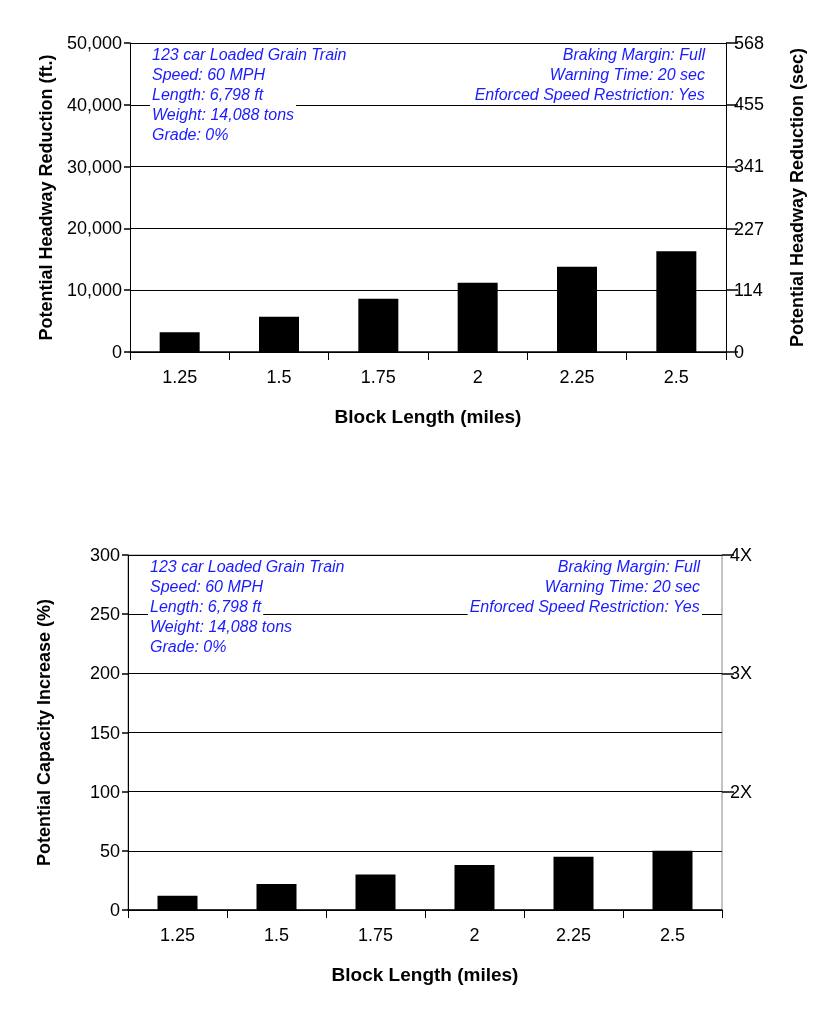 Image resolution: width=814 pixels, height=1009 pixels. I want to click on y-tick-label: 100, so click(104, 791).